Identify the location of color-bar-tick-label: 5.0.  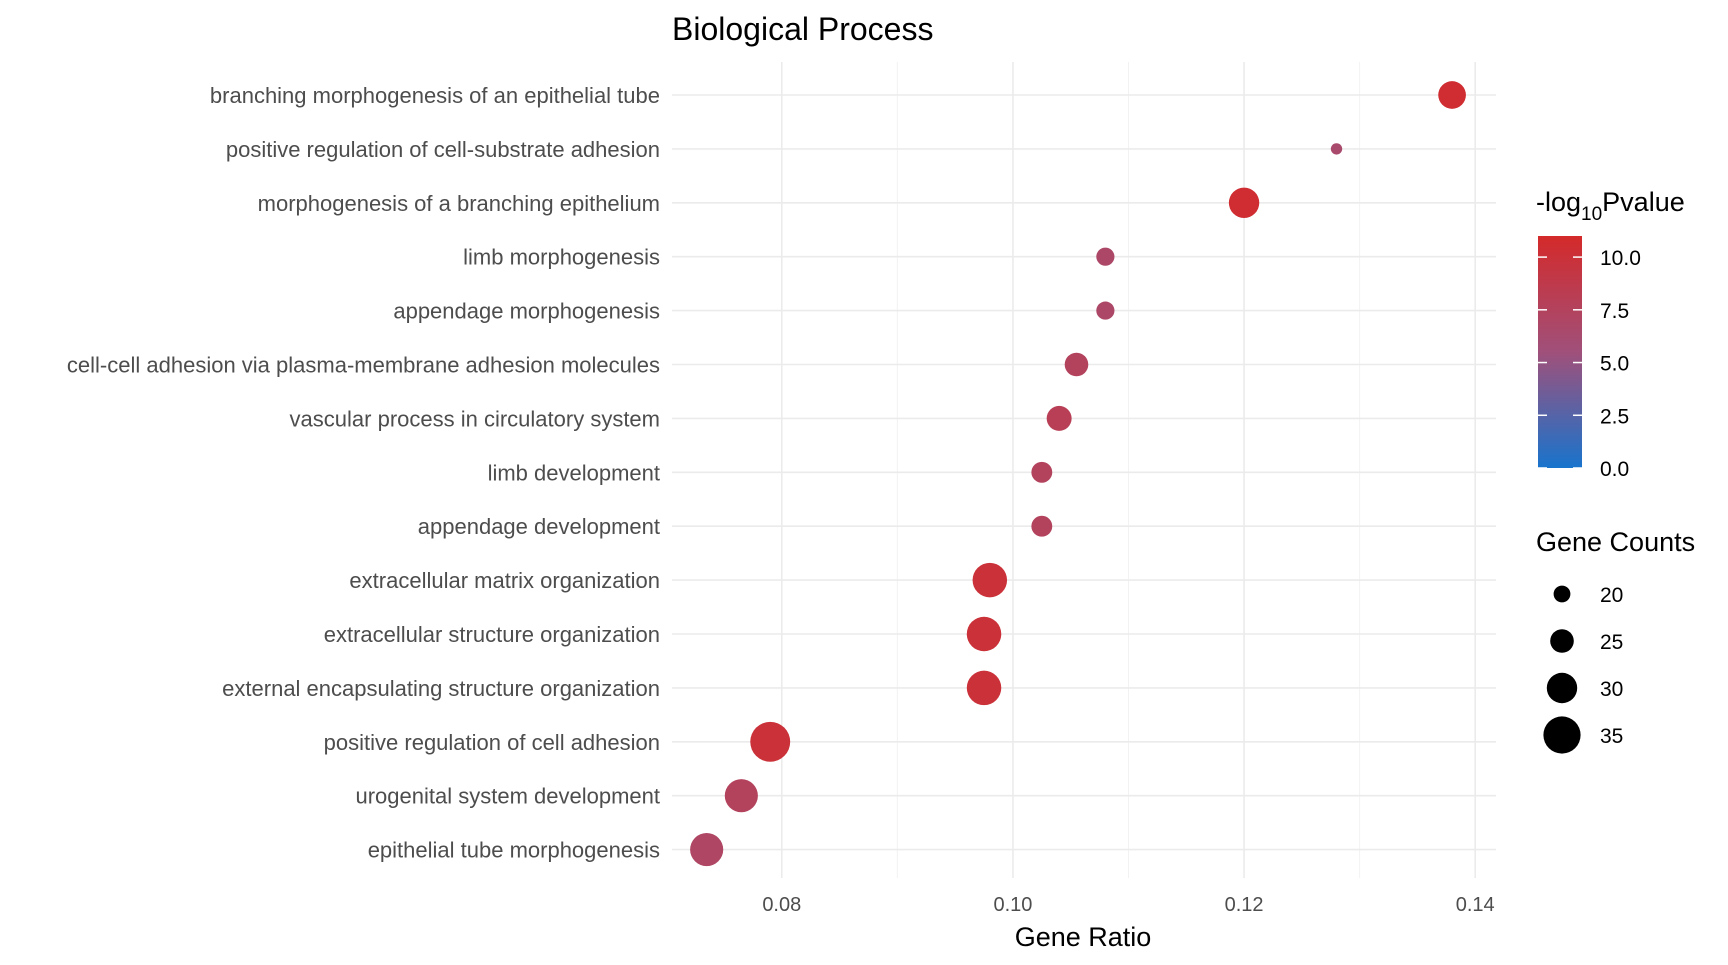
(1614, 364).